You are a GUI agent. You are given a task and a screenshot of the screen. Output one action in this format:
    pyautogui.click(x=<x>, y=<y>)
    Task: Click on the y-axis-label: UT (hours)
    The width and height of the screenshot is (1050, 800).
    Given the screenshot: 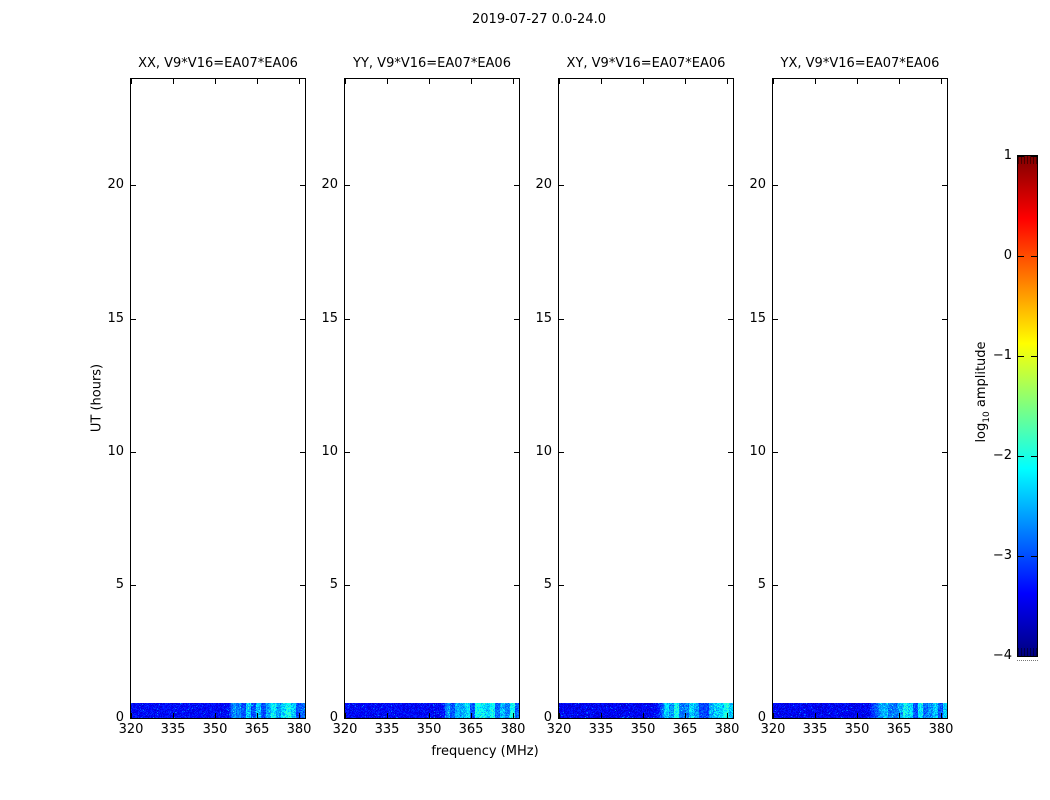 What is the action you would take?
    pyautogui.click(x=97, y=398)
    